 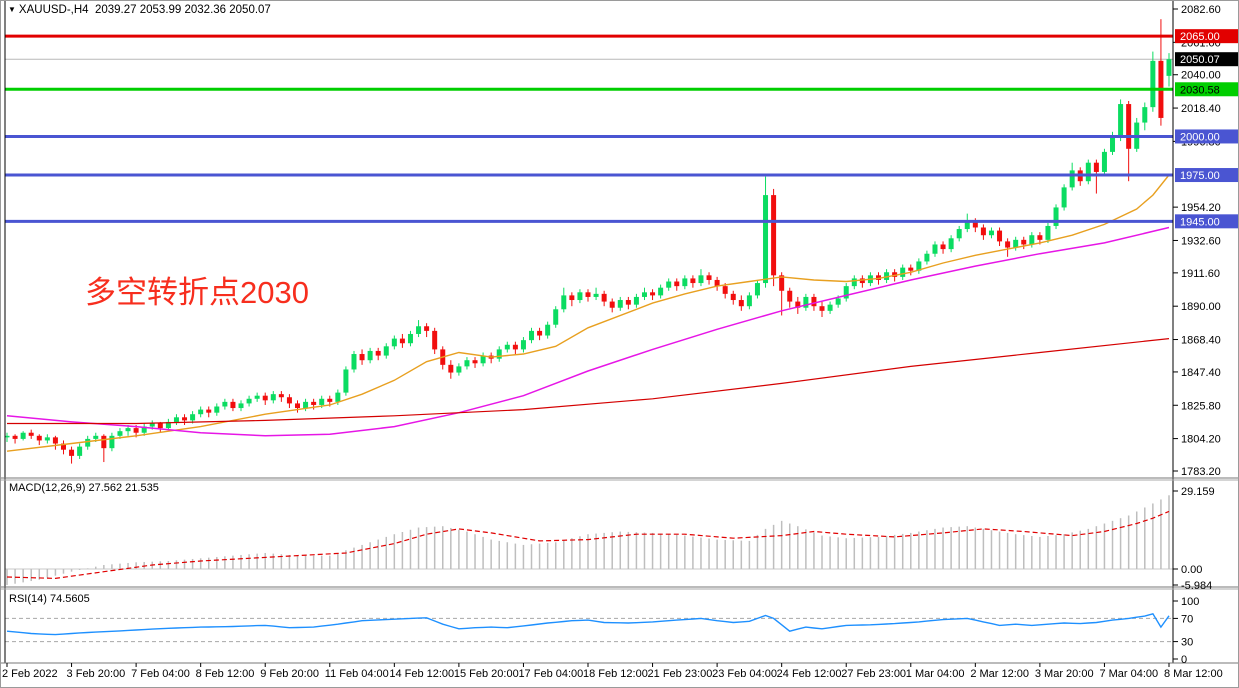 What do you see at coordinates (744, 674) in the screenshot?
I see `time-axis-label: 23 Feb 04:00` at bounding box center [744, 674].